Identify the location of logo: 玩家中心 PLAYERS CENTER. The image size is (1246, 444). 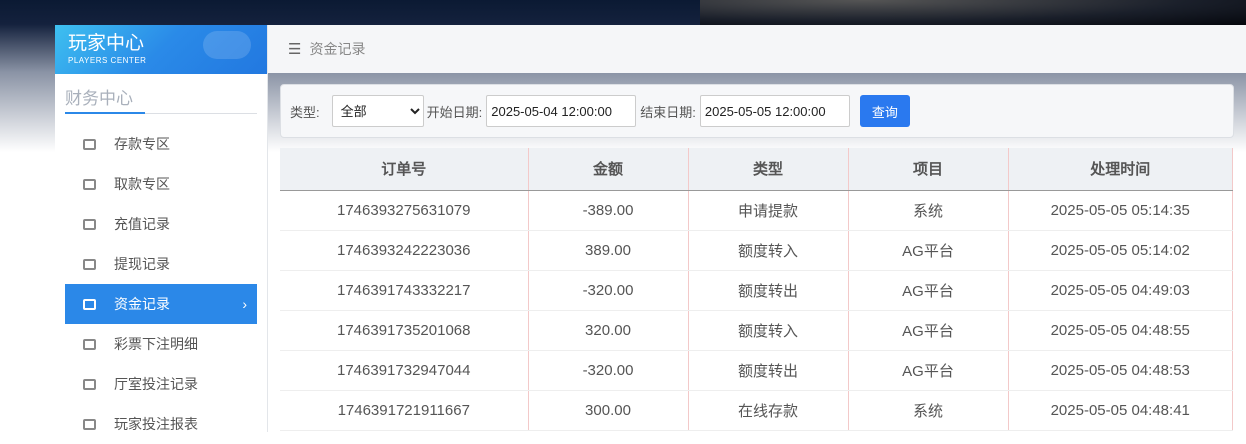
(161, 49).